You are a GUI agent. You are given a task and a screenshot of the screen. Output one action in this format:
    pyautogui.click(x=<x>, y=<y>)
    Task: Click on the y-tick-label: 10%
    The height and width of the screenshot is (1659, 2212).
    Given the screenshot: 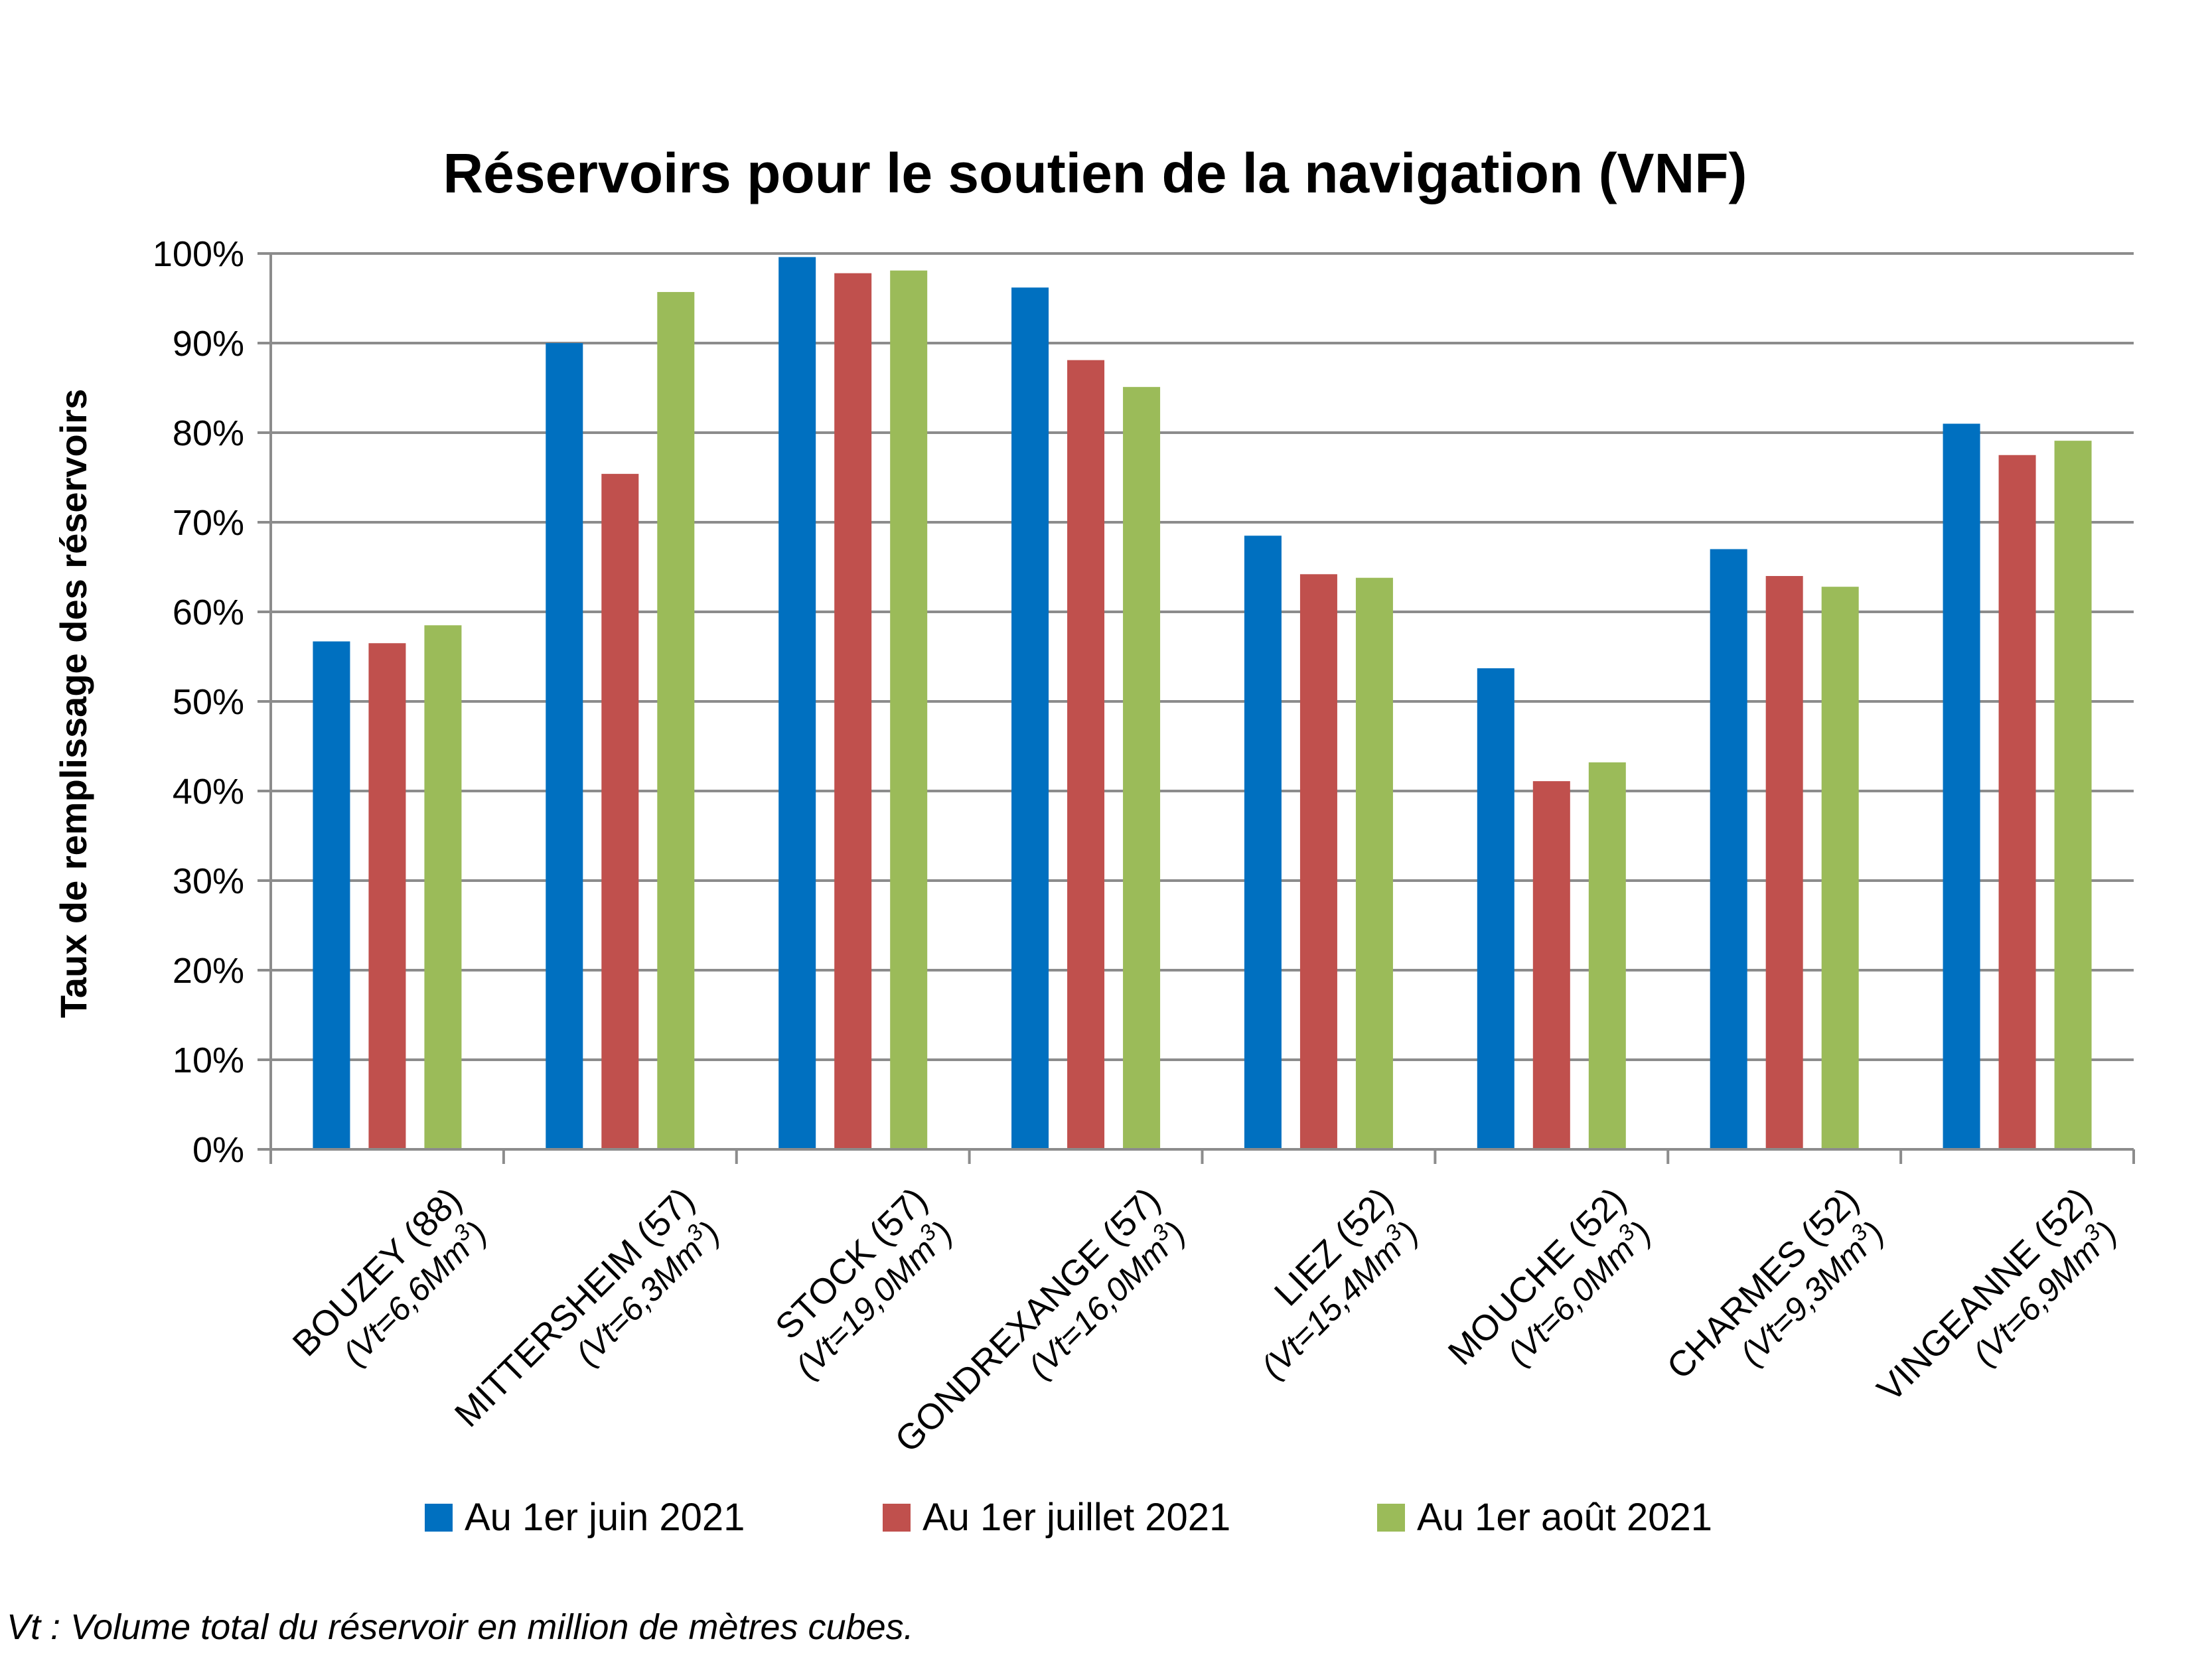 What is the action you would take?
    pyautogui.click(x=209, y=1060)
    